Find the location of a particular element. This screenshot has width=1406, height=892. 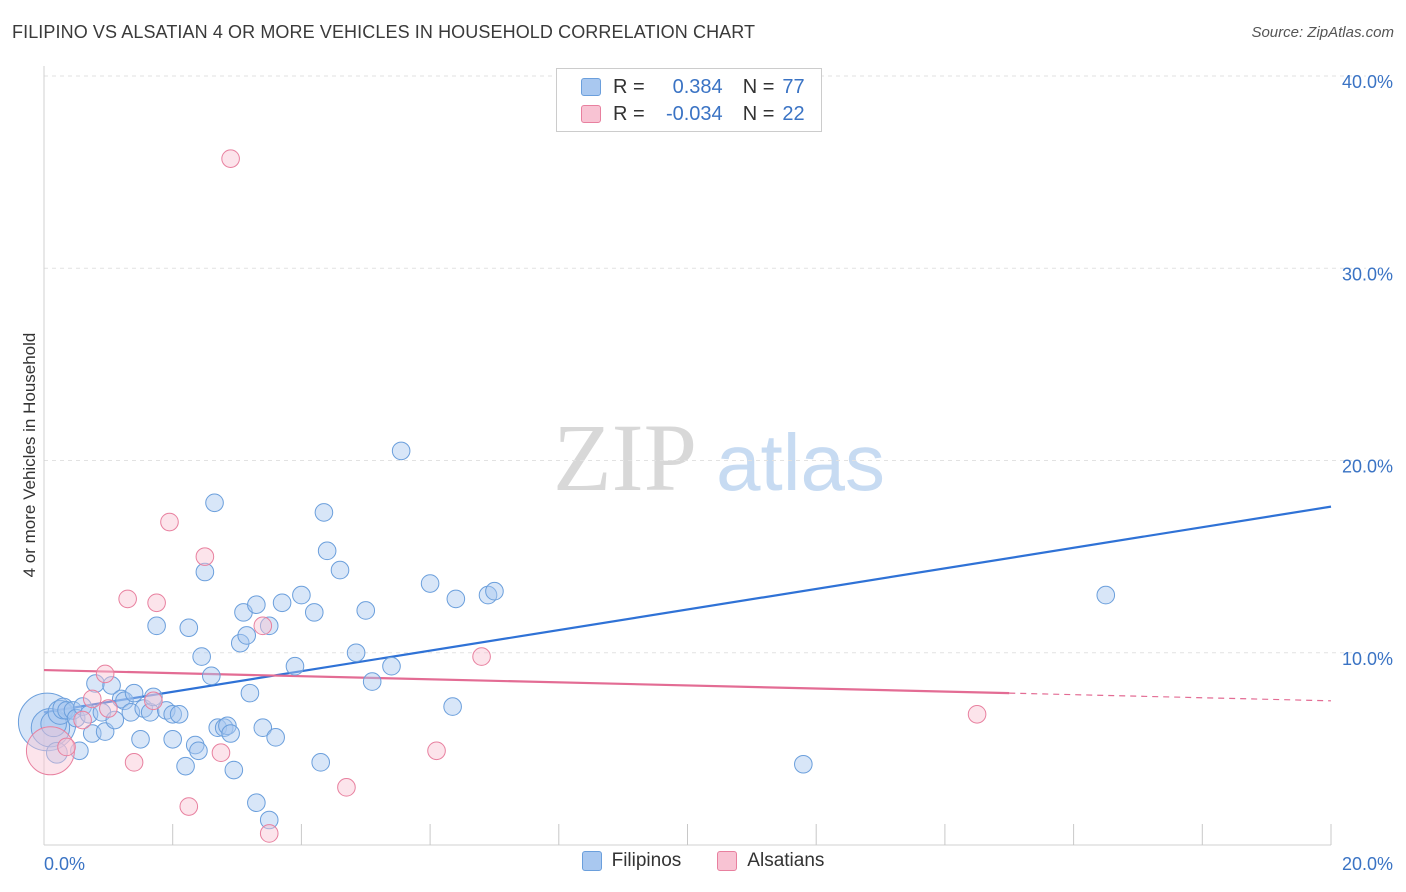

series-label-alsatians: Alsatians is located at coordinates (786, 860).